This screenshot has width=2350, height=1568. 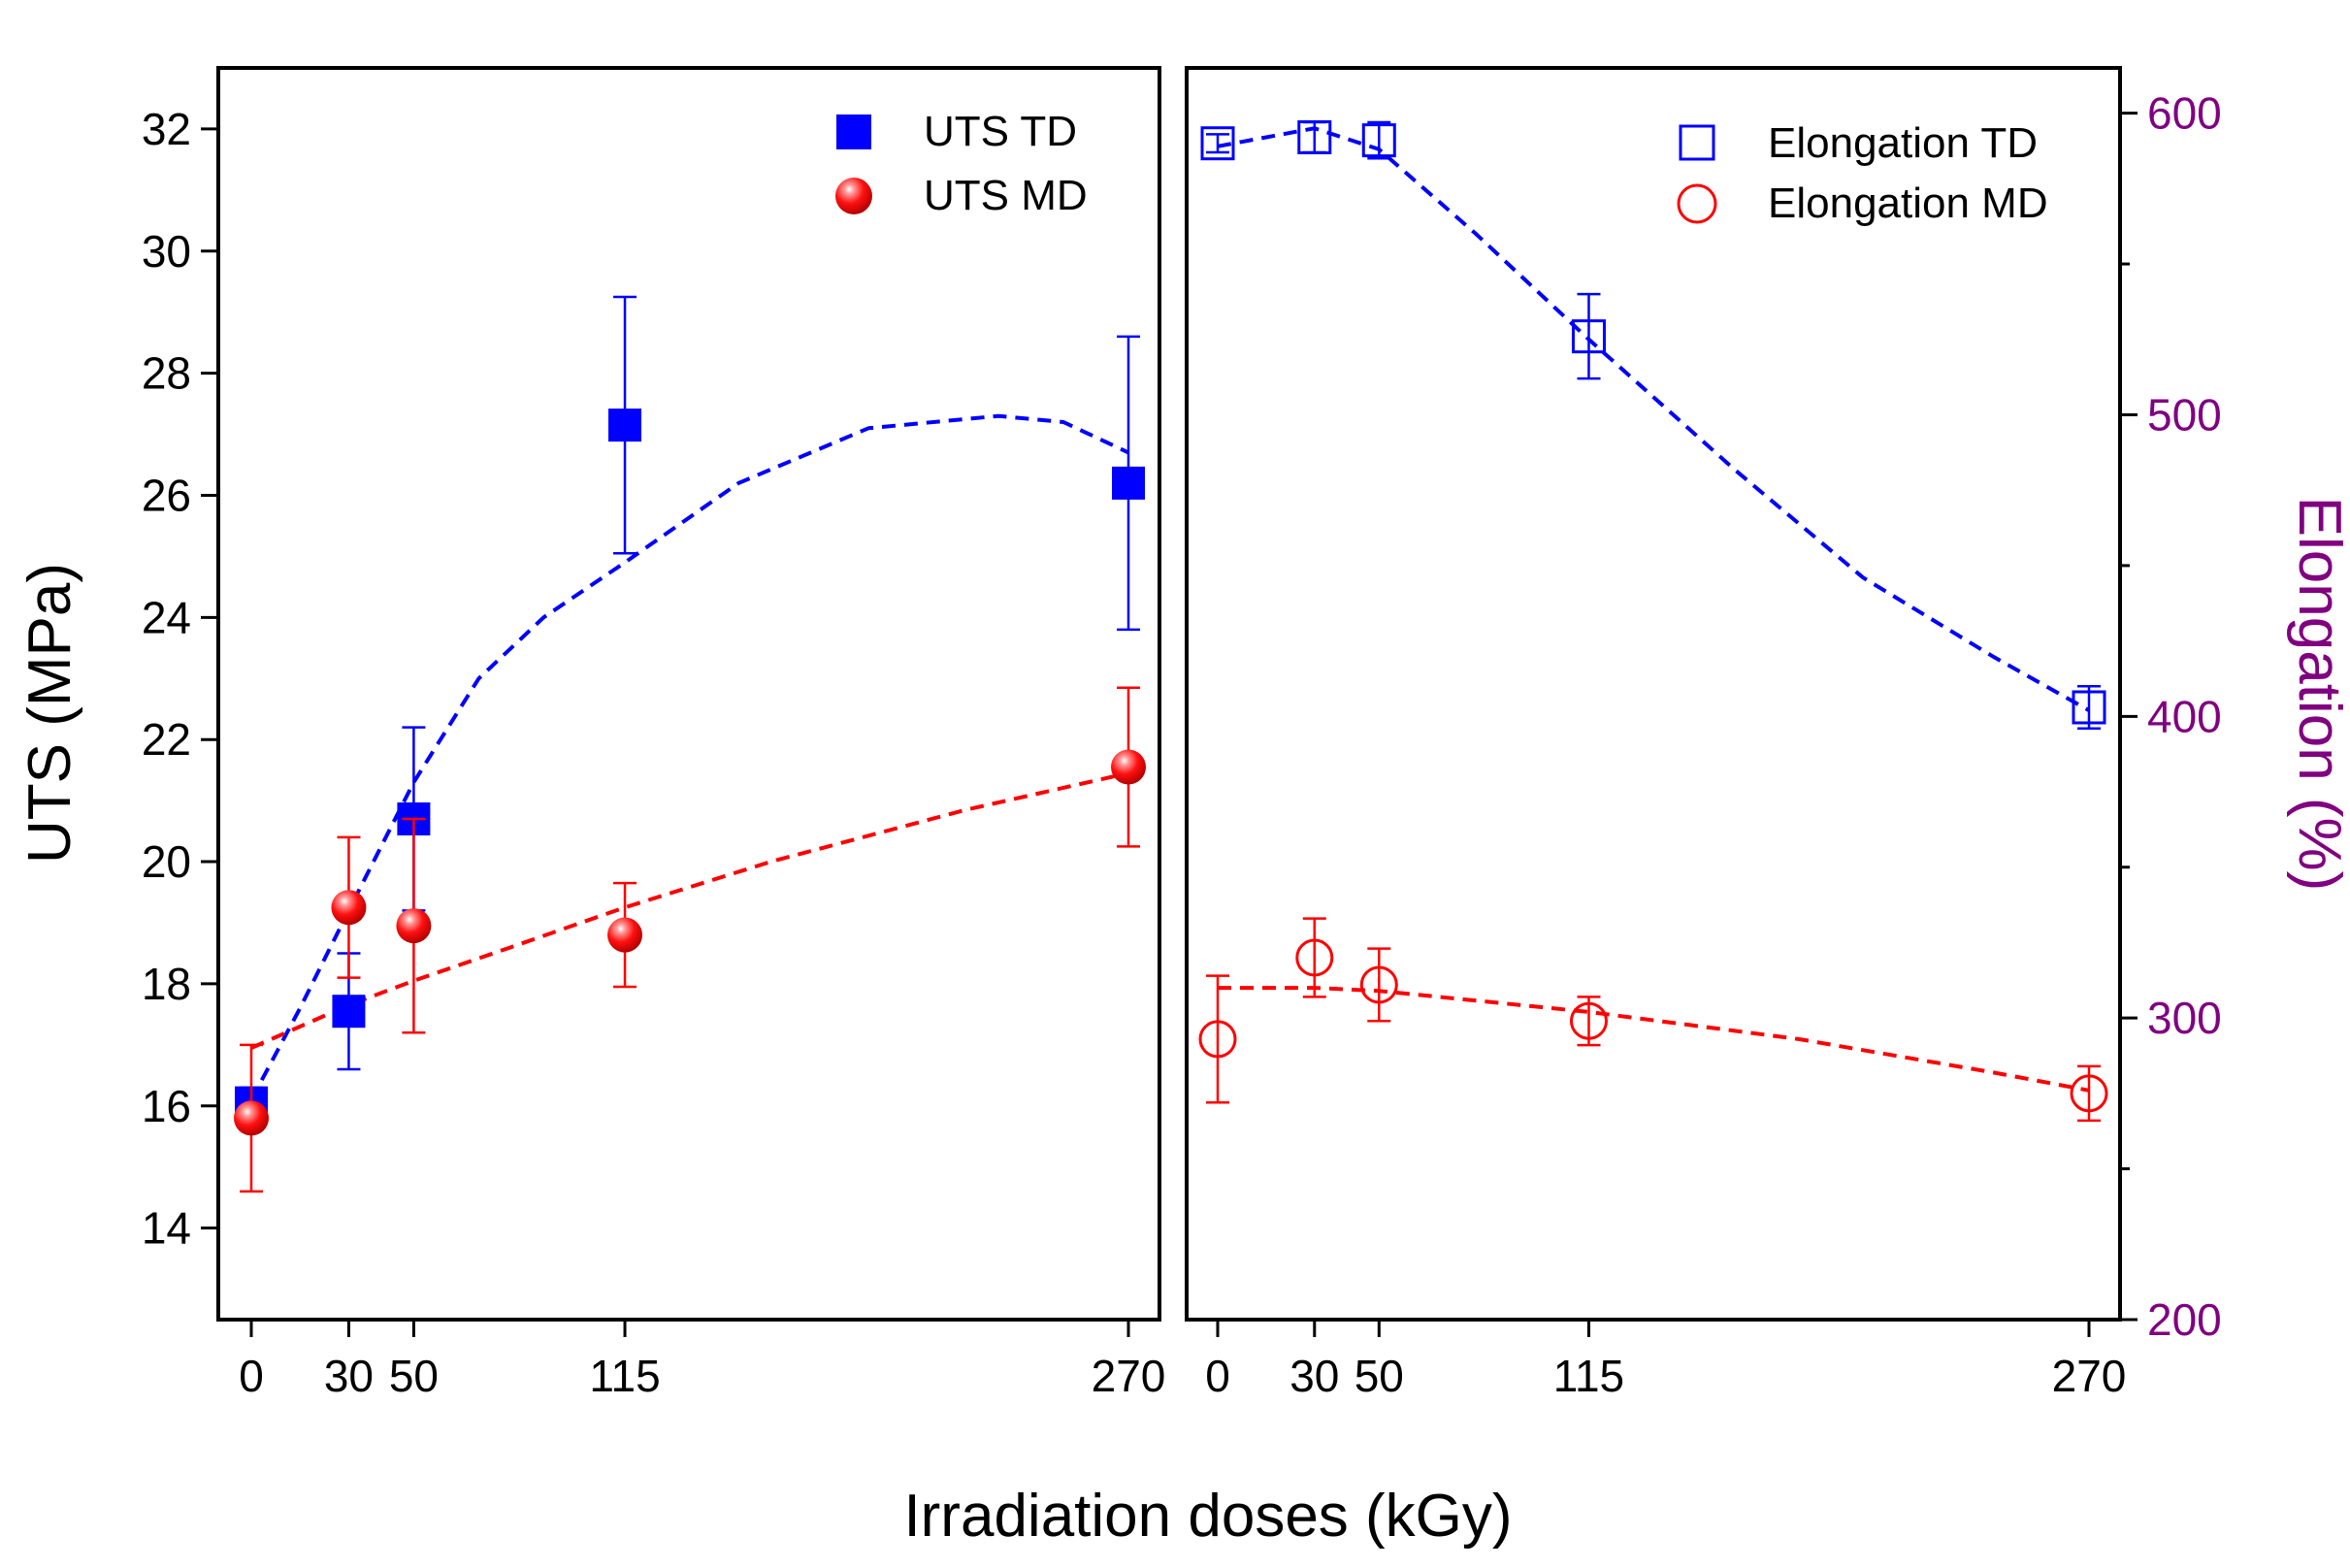 What do you see at coordinates (962, 163) in the screenshot?
I see `uts-legend: UTS TD UTS MD` at bounding box center [962, 163].